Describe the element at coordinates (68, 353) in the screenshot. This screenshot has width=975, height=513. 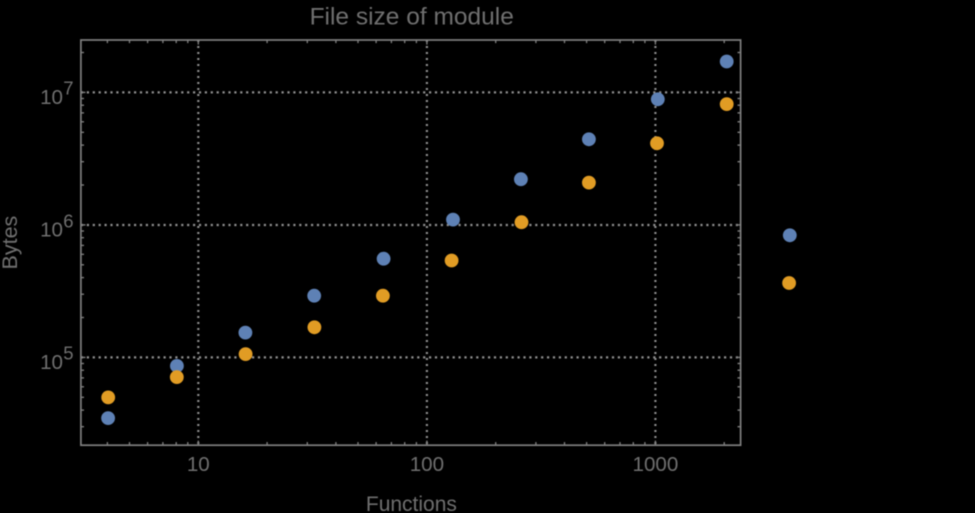
I see `svg-text: 5` at that location.